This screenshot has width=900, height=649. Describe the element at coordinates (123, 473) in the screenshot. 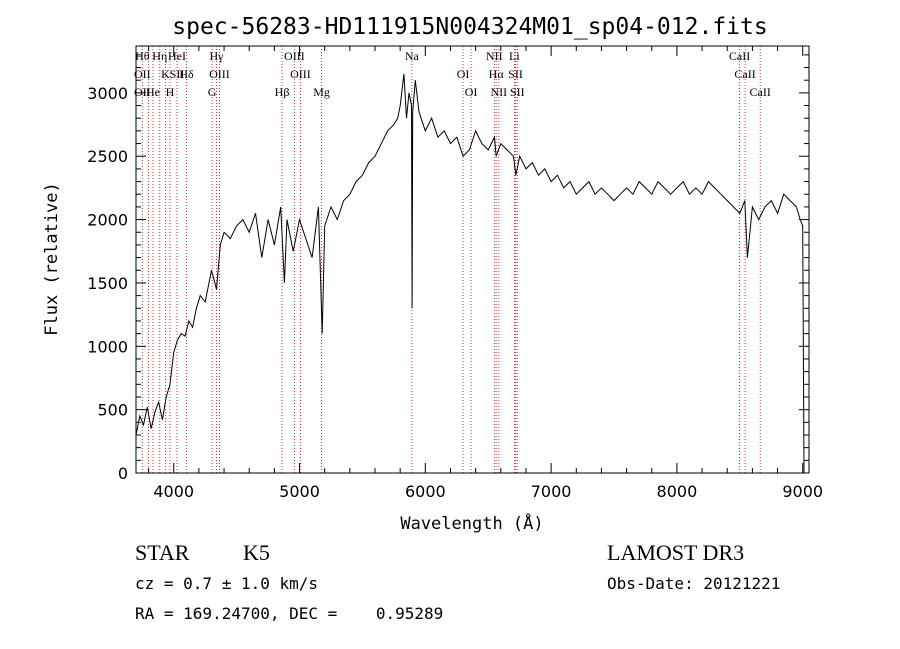

I see `y-tick-label: 0` at that location.